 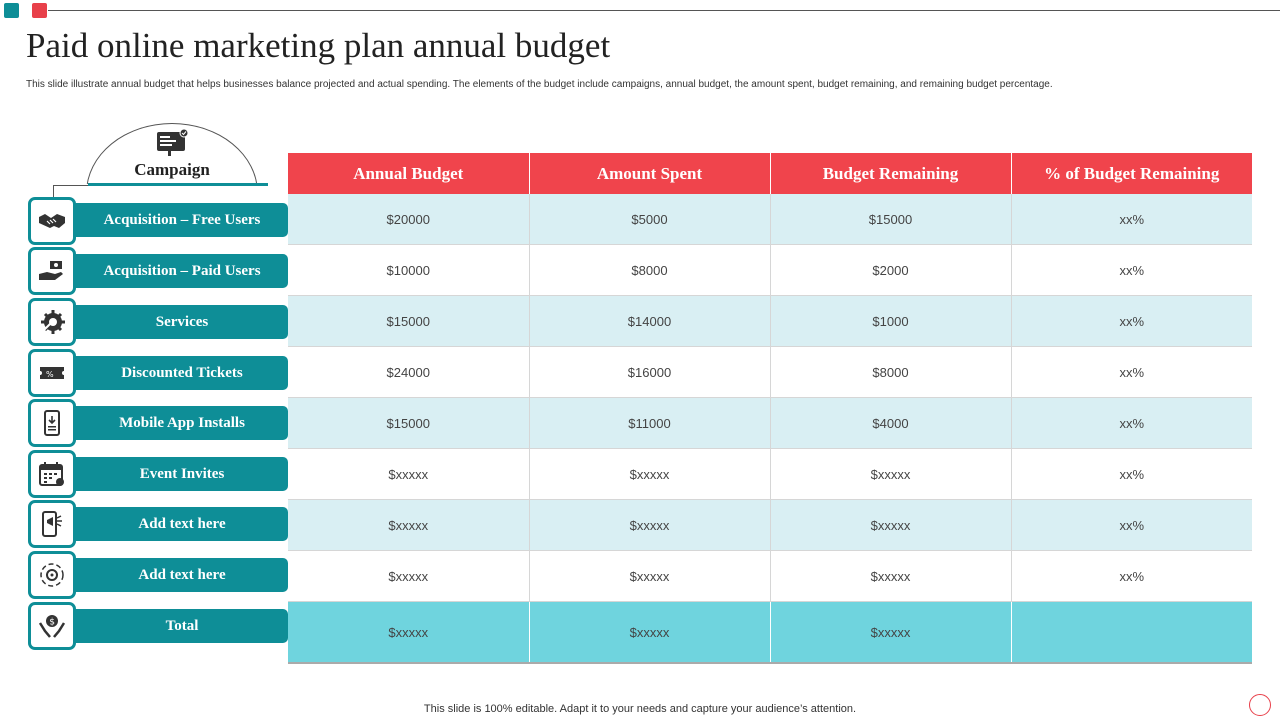 I want to click on top-rule, so click(x=664, y=10).